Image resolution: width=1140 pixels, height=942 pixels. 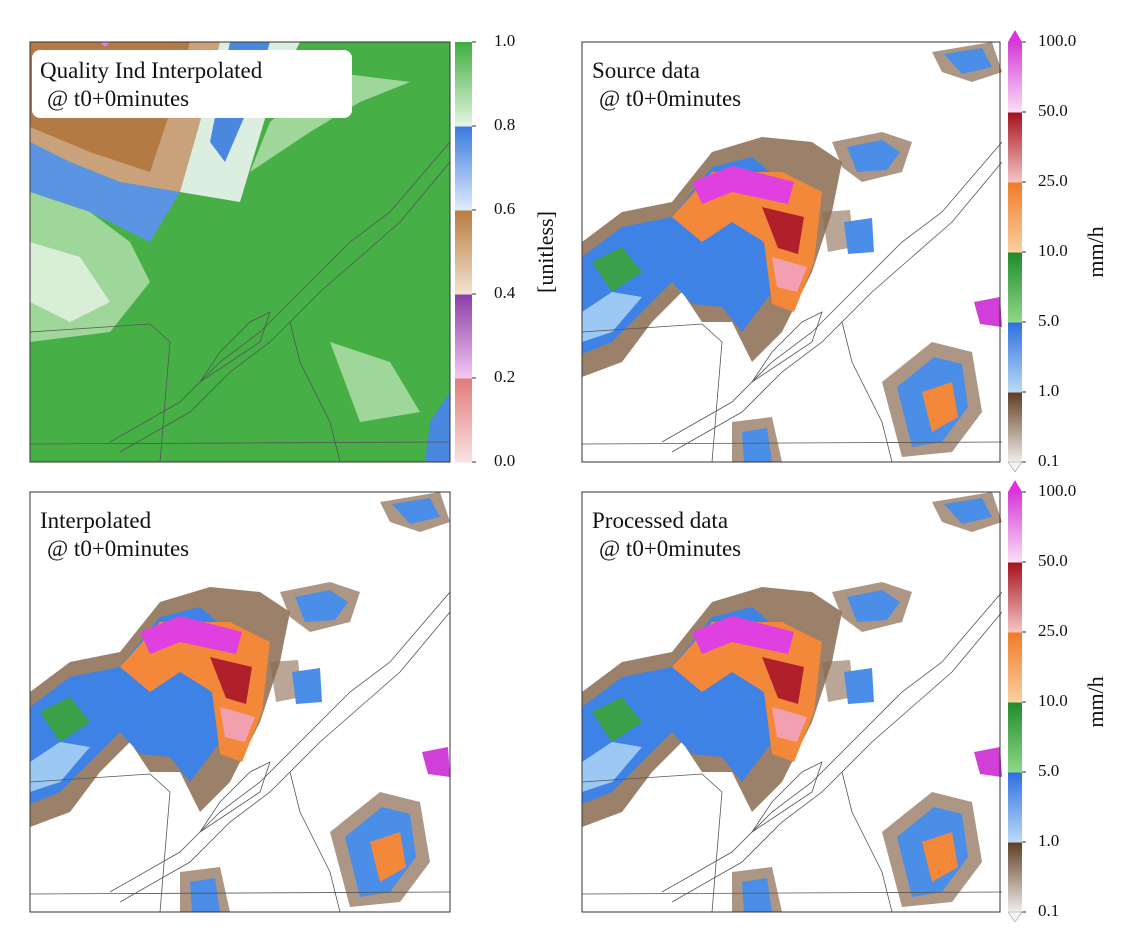 What do you see at coordinates (646, 70) in the screenshot?
I see `panel-title: Source data` at bounding box center [646, 70].